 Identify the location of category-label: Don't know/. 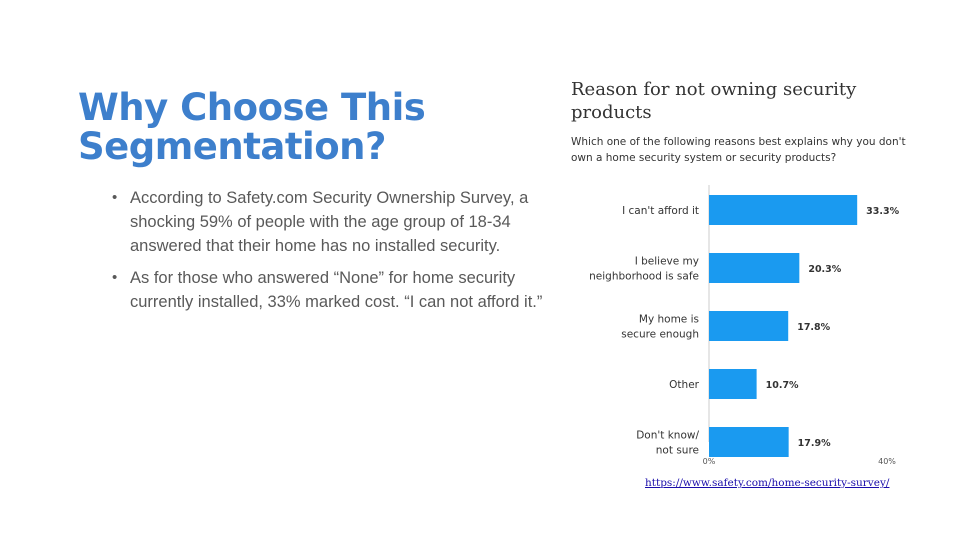
(667, 436).